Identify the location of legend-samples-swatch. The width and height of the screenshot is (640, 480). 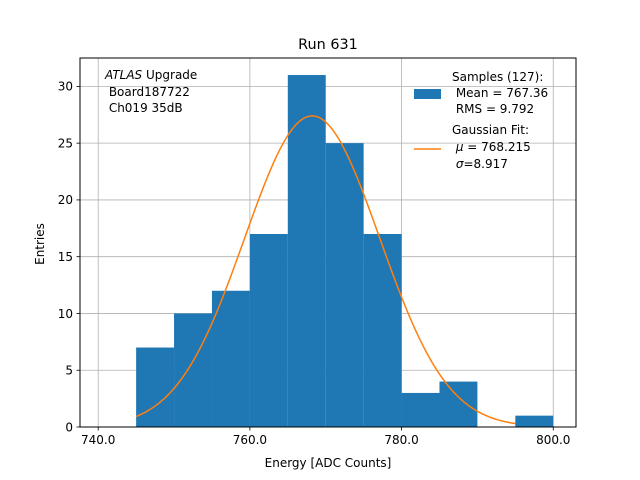
(427, 94).